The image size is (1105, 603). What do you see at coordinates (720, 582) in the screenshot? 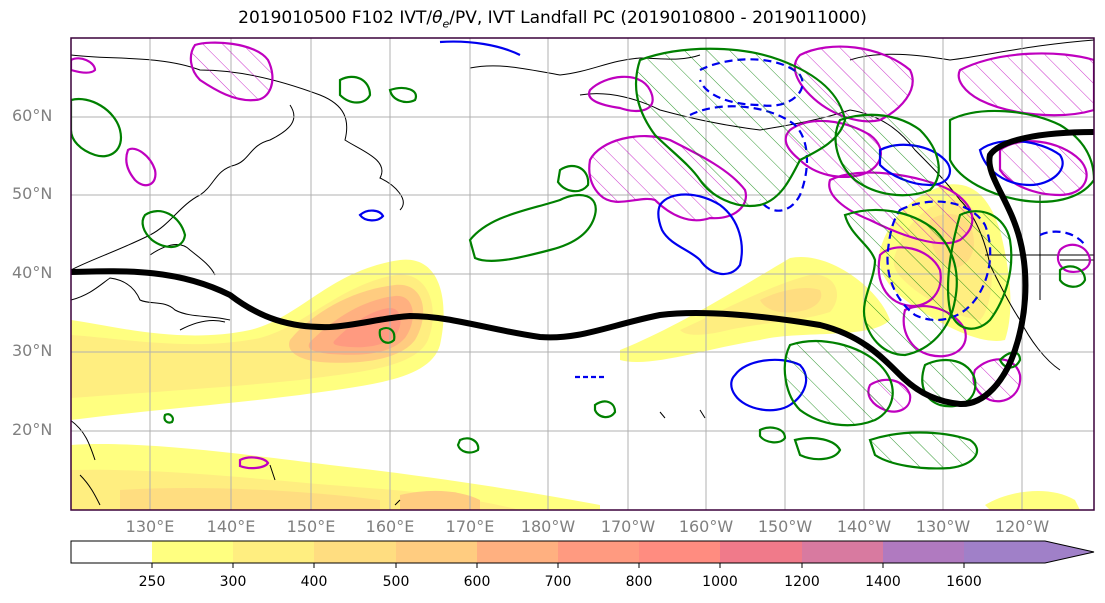
I see `colorbar-tick-1000: 1000` at bounding box center [720, 582].